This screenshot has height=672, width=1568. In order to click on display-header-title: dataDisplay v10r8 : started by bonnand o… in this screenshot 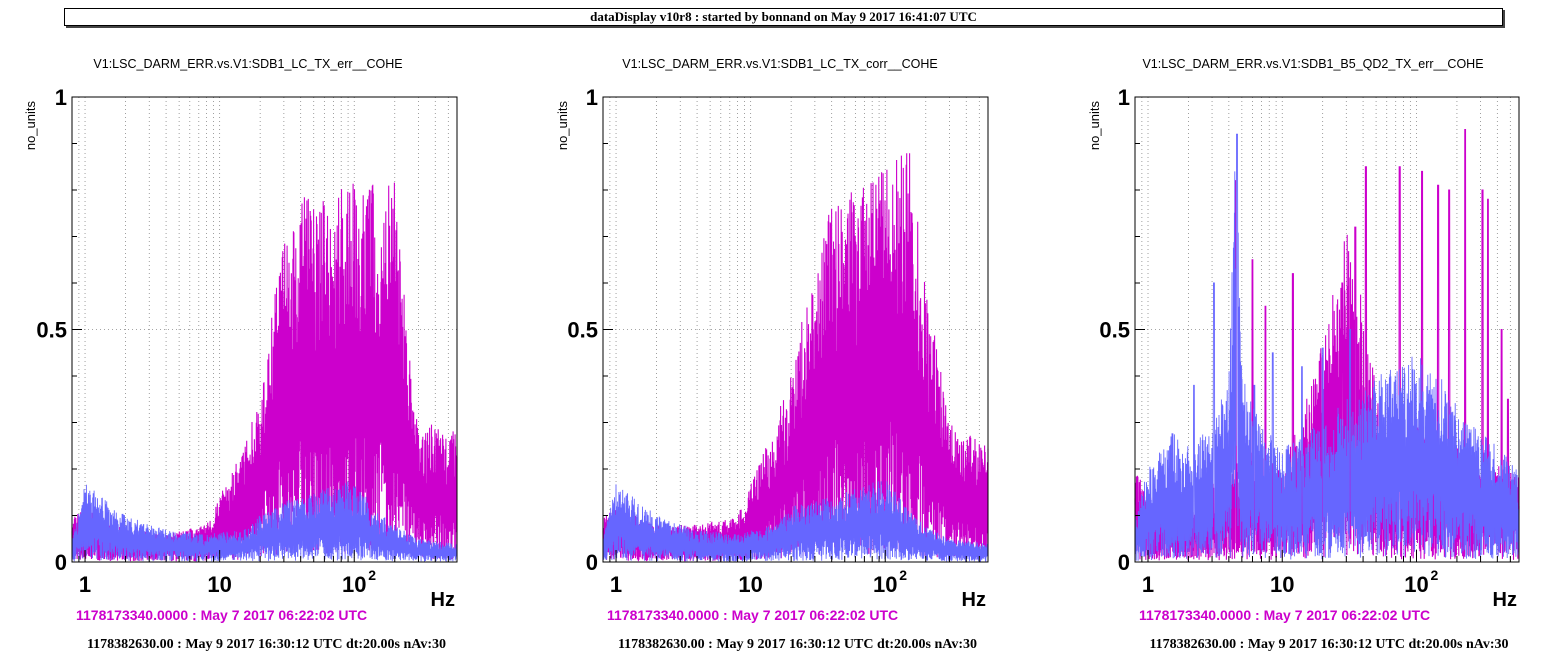, I will do `click(783, 16)`.